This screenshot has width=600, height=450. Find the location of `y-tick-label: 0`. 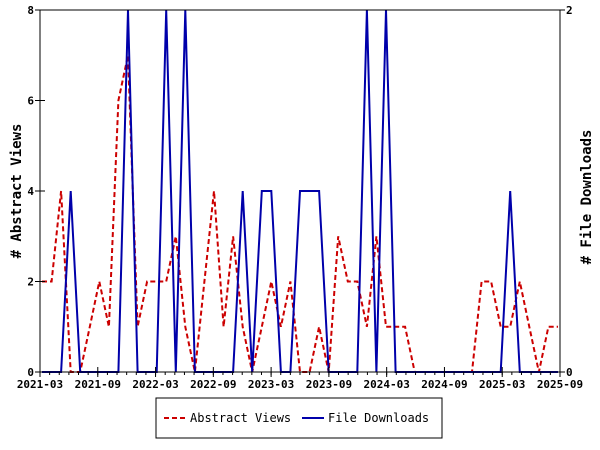

y-tick-label: 0 is located at coordinates (30, 372).